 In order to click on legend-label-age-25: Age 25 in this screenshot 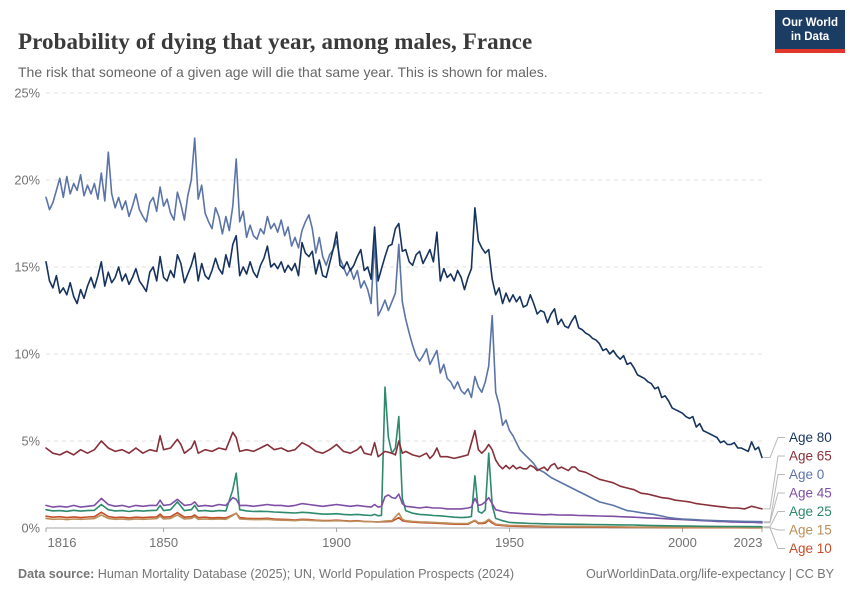, I will do `click(810, 511)`.